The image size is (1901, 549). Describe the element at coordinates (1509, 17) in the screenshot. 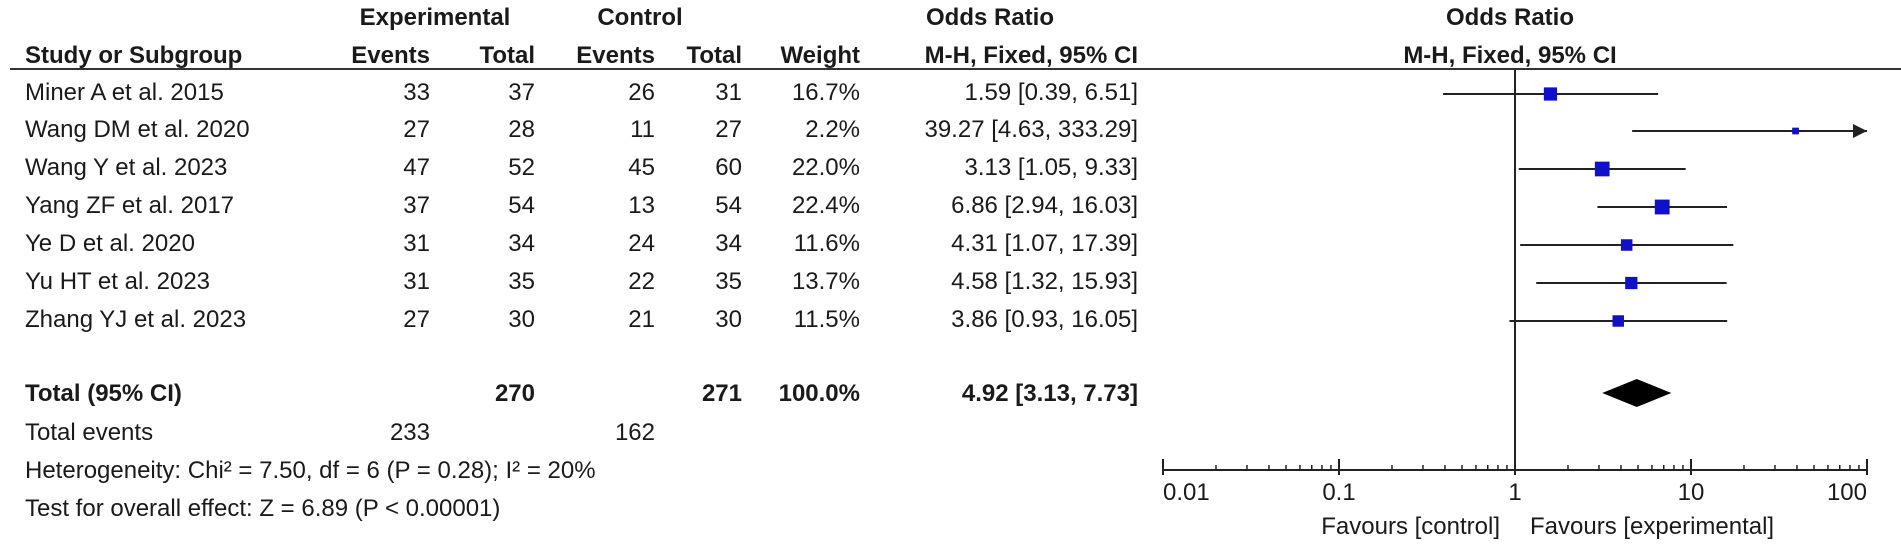

I see `plot-title: Odds Ratio` at that location.